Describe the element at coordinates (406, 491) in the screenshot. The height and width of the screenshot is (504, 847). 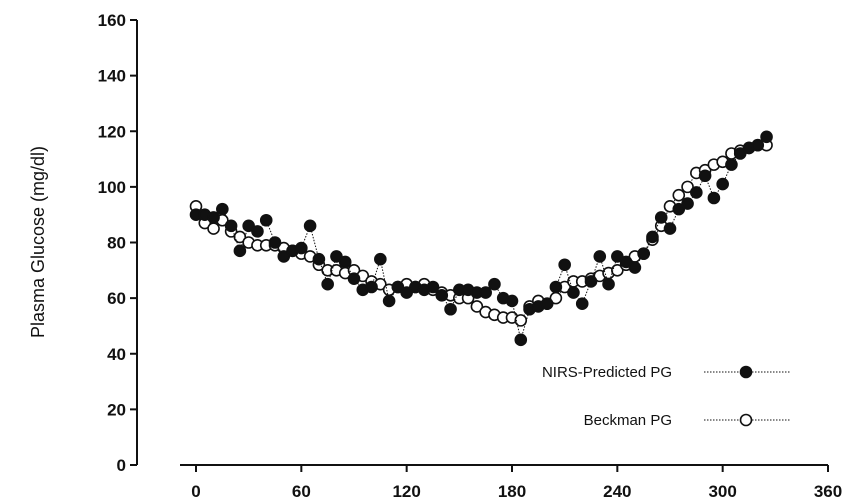
I see `x-tick-label: 120` at that location.